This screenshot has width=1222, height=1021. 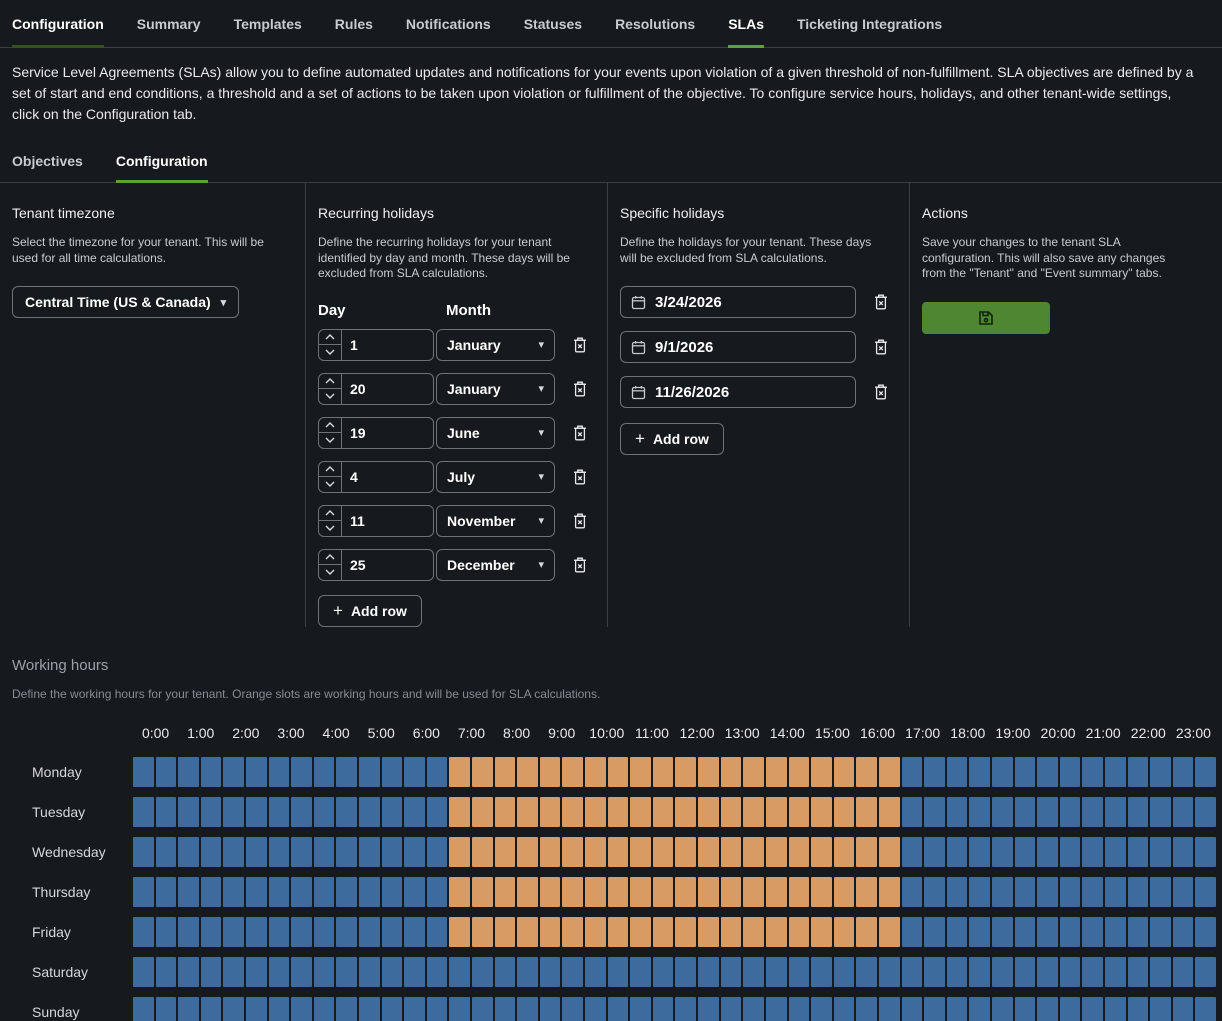 What do you see at coordinates (448, 23) in the screenshot?
I see `tab-notifications: Notifications` at bounding box center [448, 23].